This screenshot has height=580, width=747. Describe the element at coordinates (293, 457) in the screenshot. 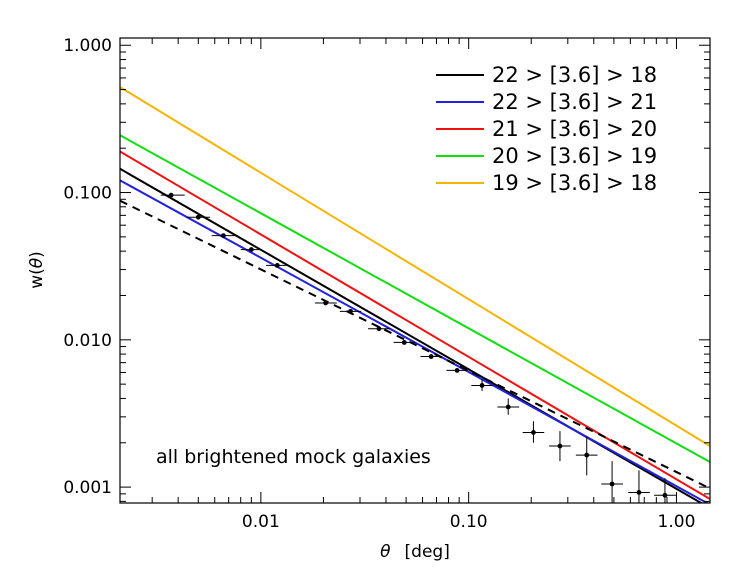

I see `annotation: all brightened mock galaxies` at that location.